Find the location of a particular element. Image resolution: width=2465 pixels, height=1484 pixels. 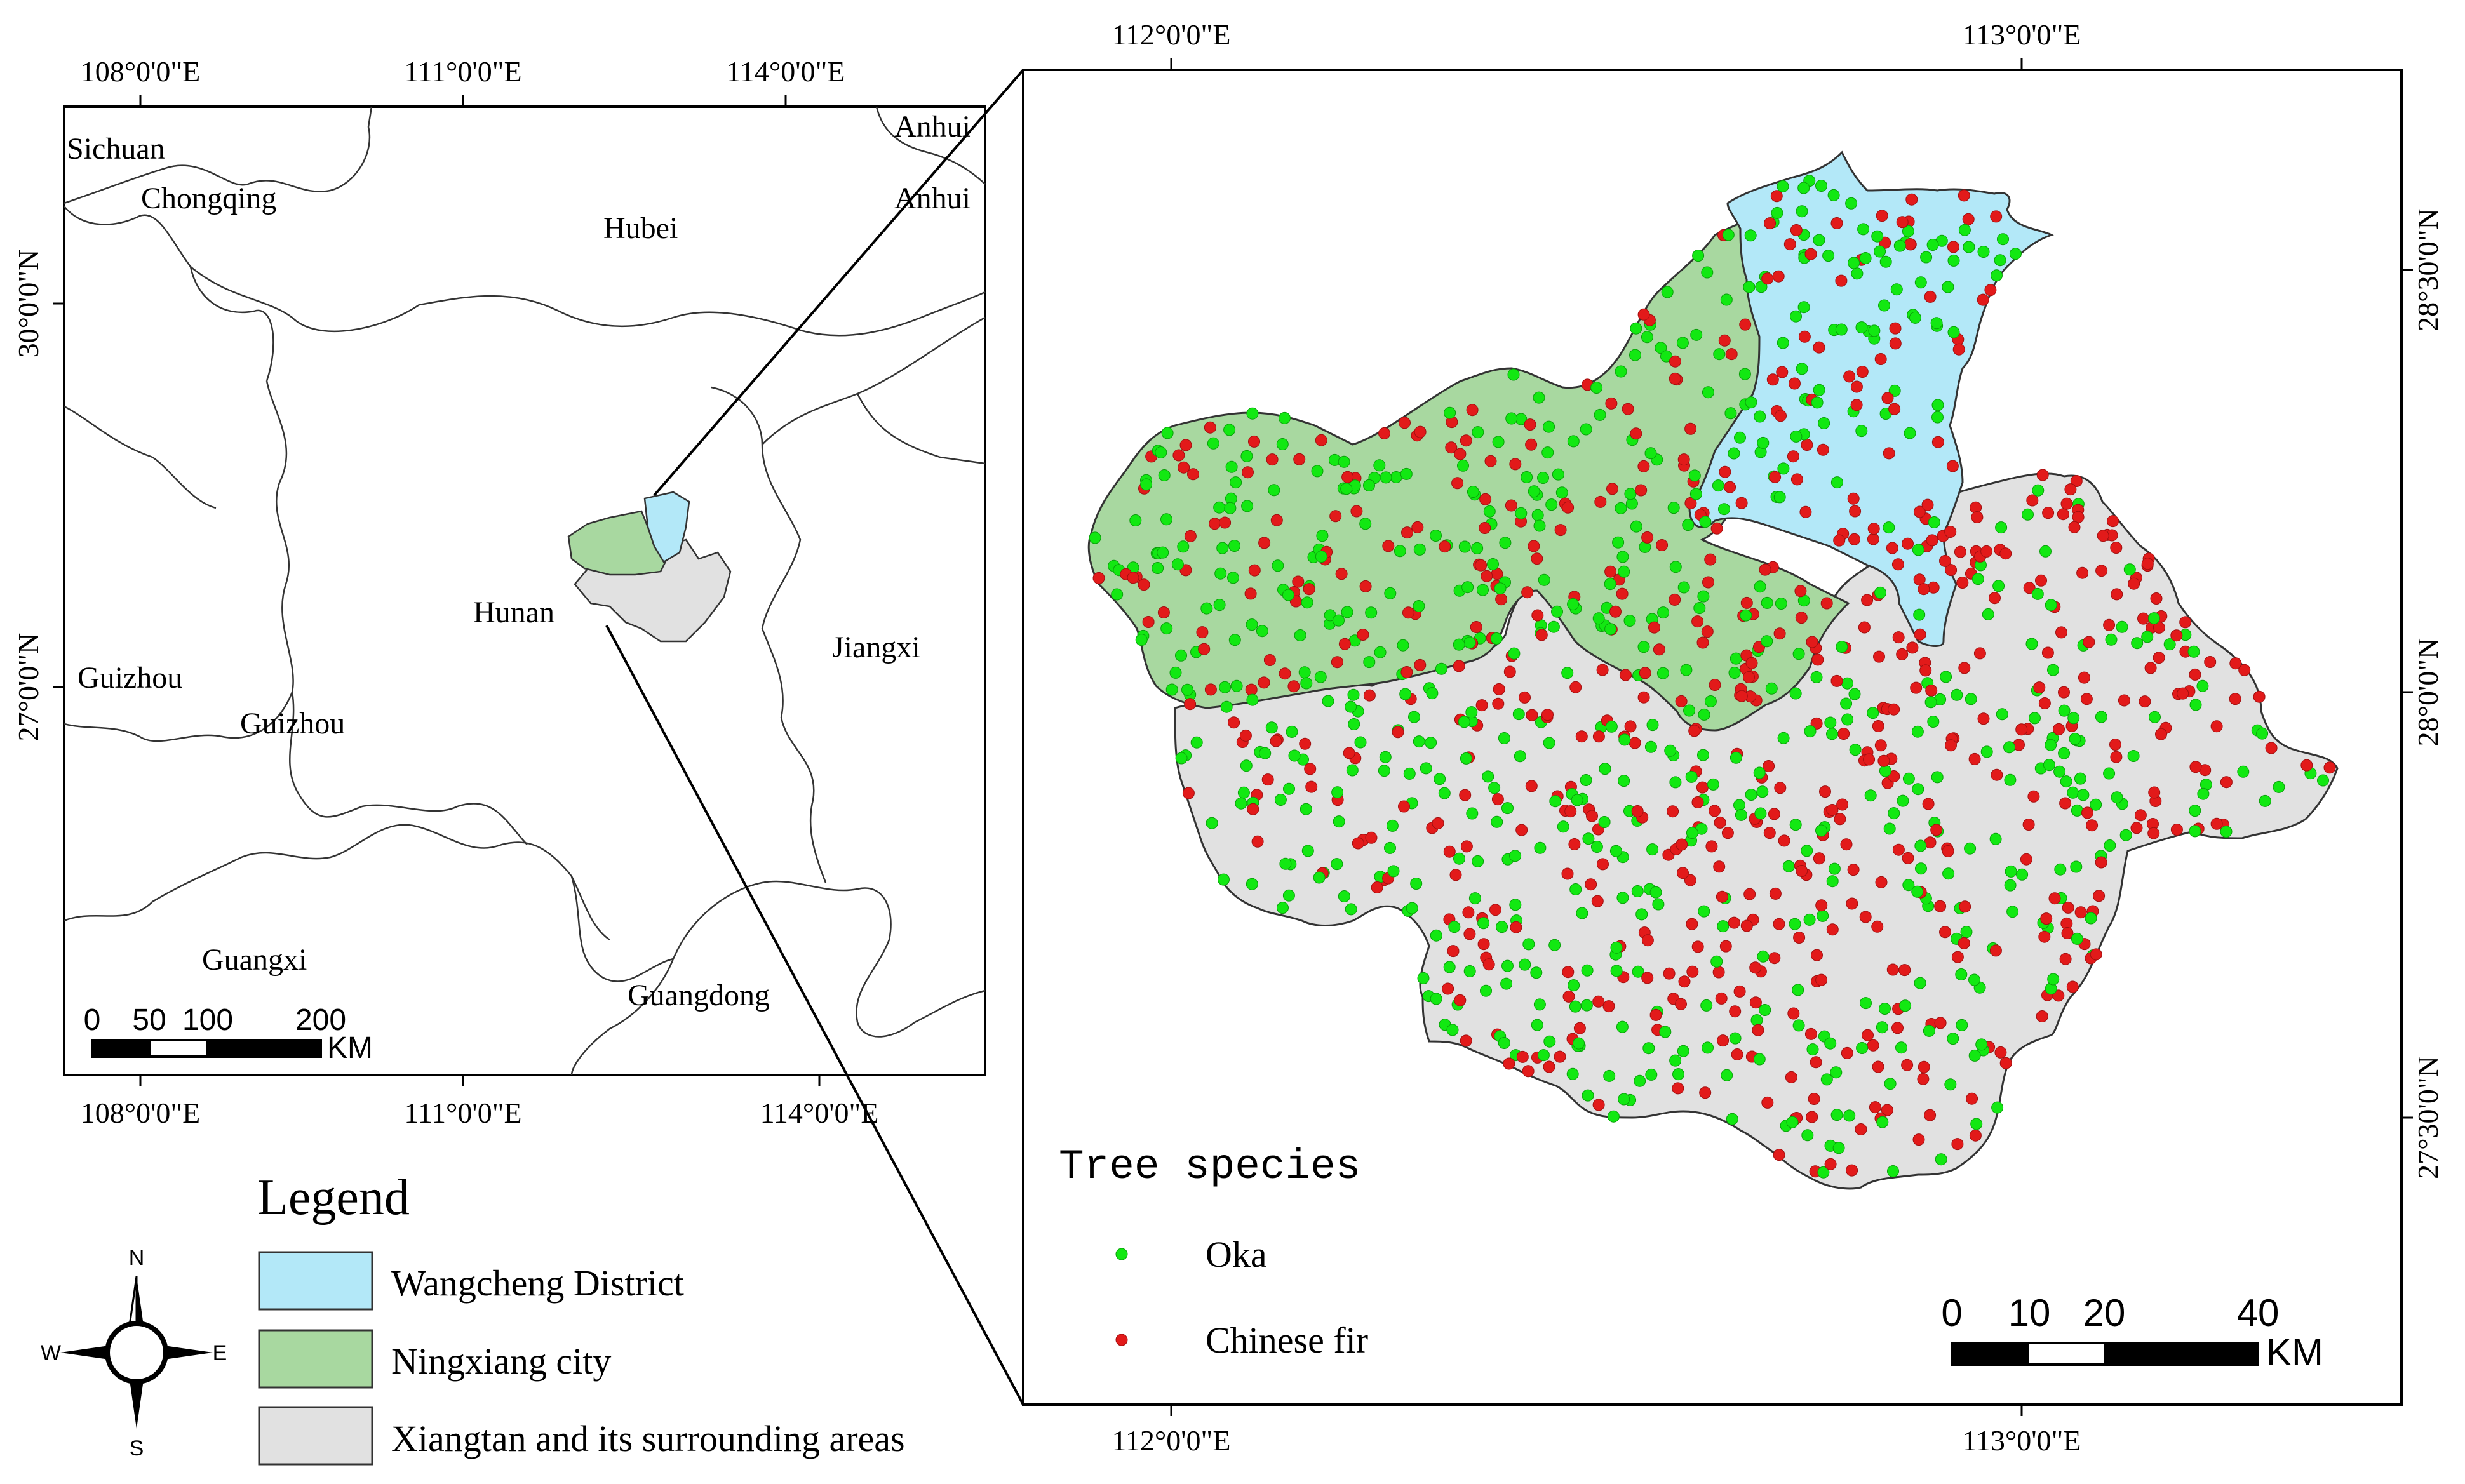

overview-scale-label: 100 is located at coordinates (208, 1020).